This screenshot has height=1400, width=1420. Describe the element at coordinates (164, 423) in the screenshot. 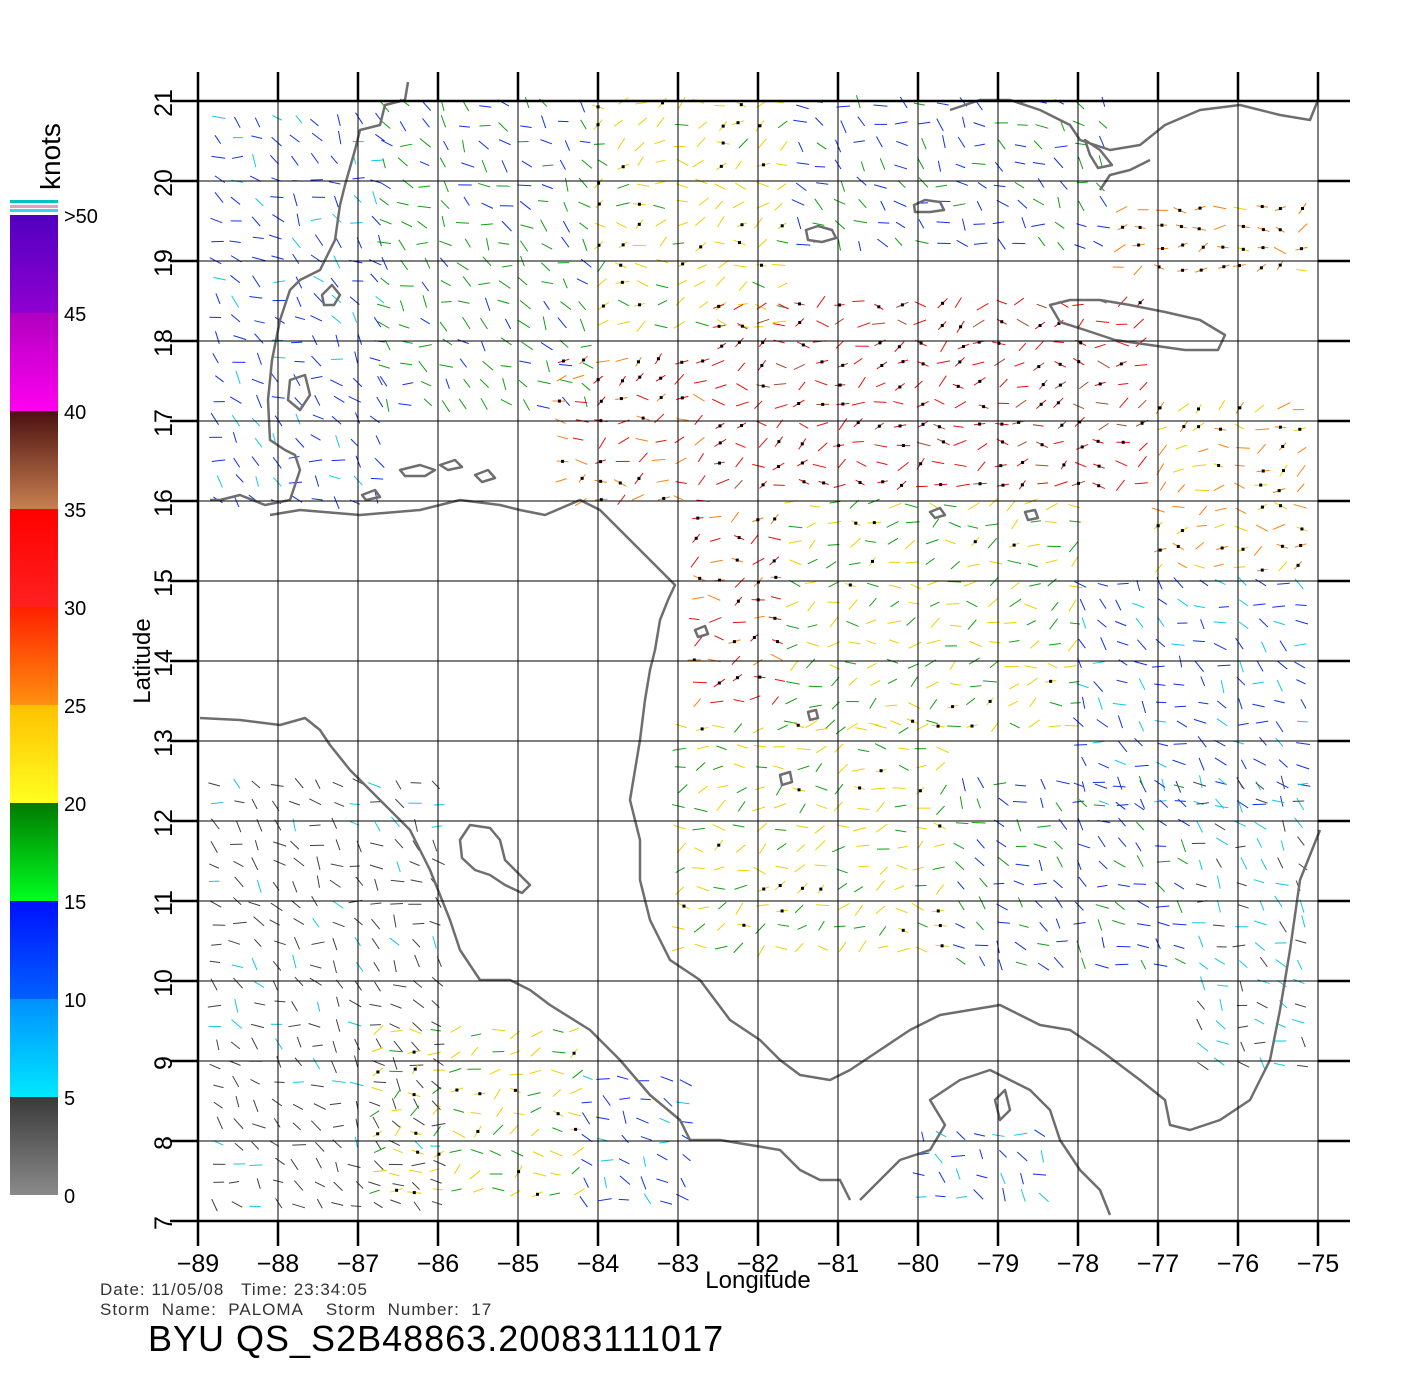

I see `y-tick-label: 17` at that location.